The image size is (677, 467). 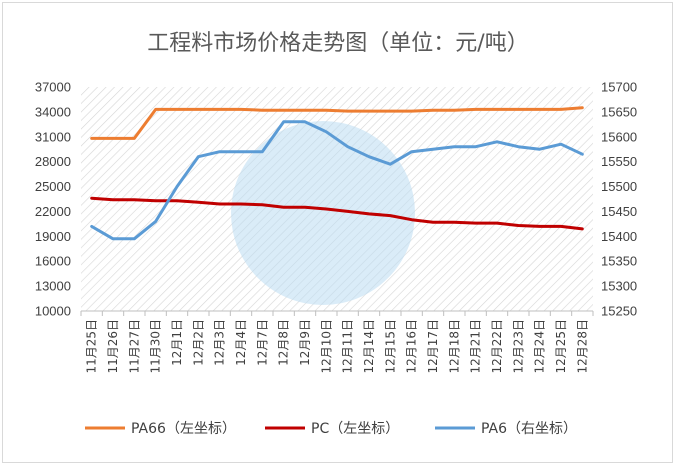 I want to click on x-tick-label: 12月8日, so click(x=284, y=342).